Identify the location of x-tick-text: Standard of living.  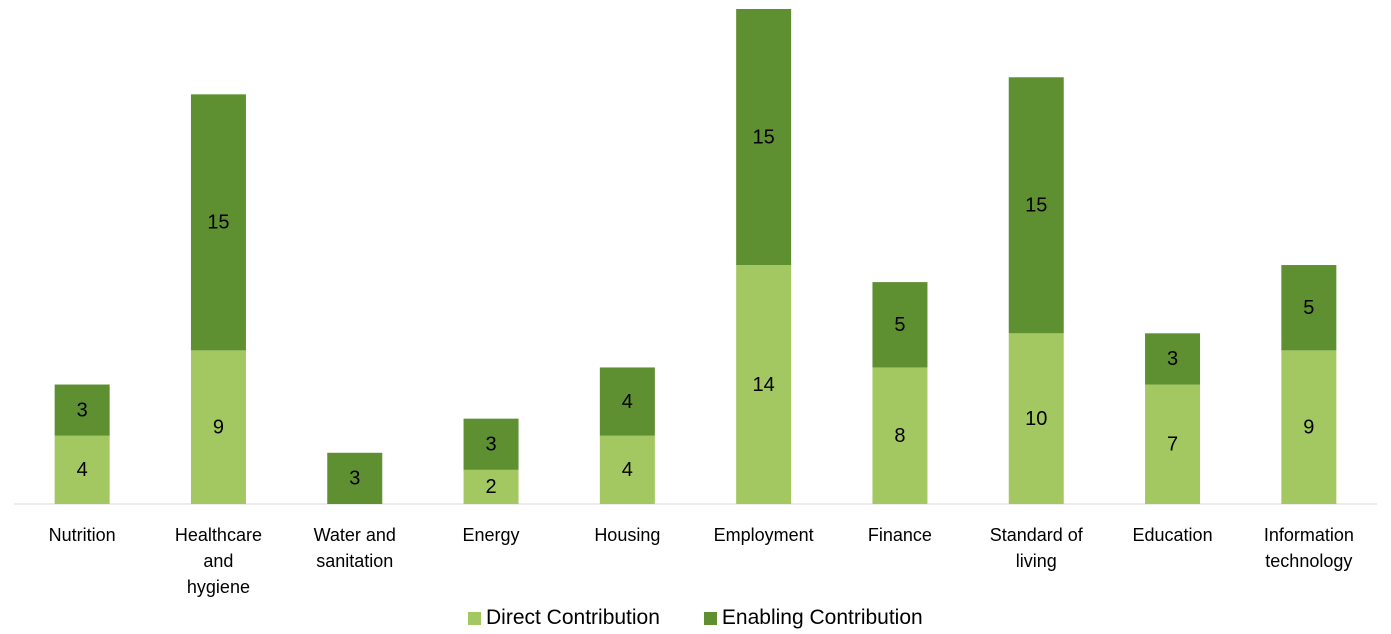
(1036, 548).